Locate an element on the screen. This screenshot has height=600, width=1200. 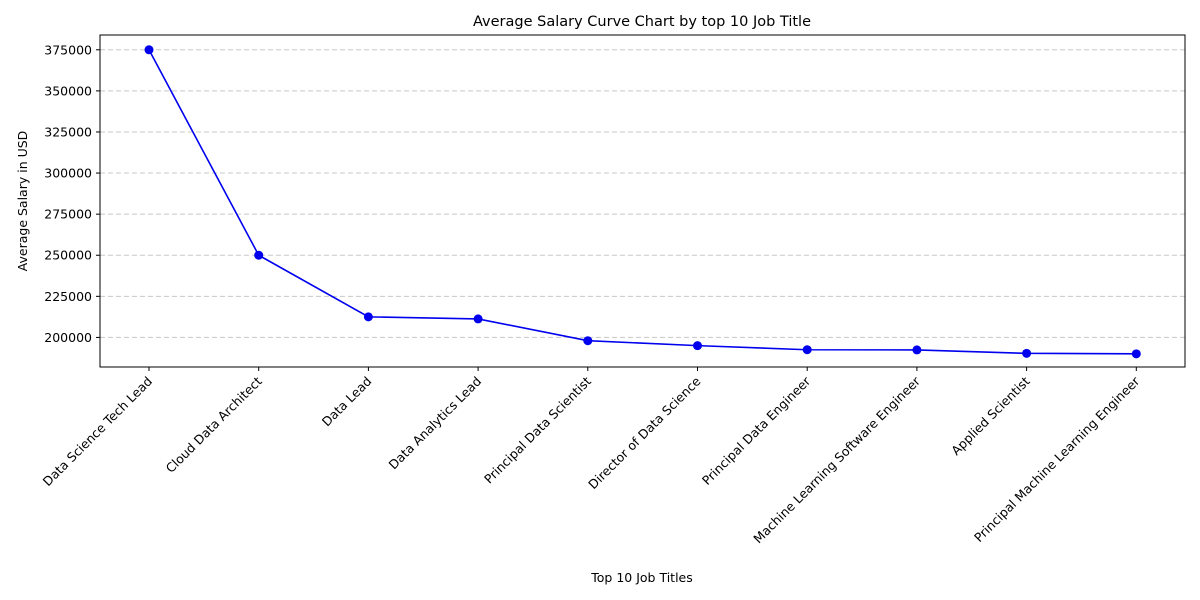
x-tick-label: Data Lead is located at coordinates (347, 402).